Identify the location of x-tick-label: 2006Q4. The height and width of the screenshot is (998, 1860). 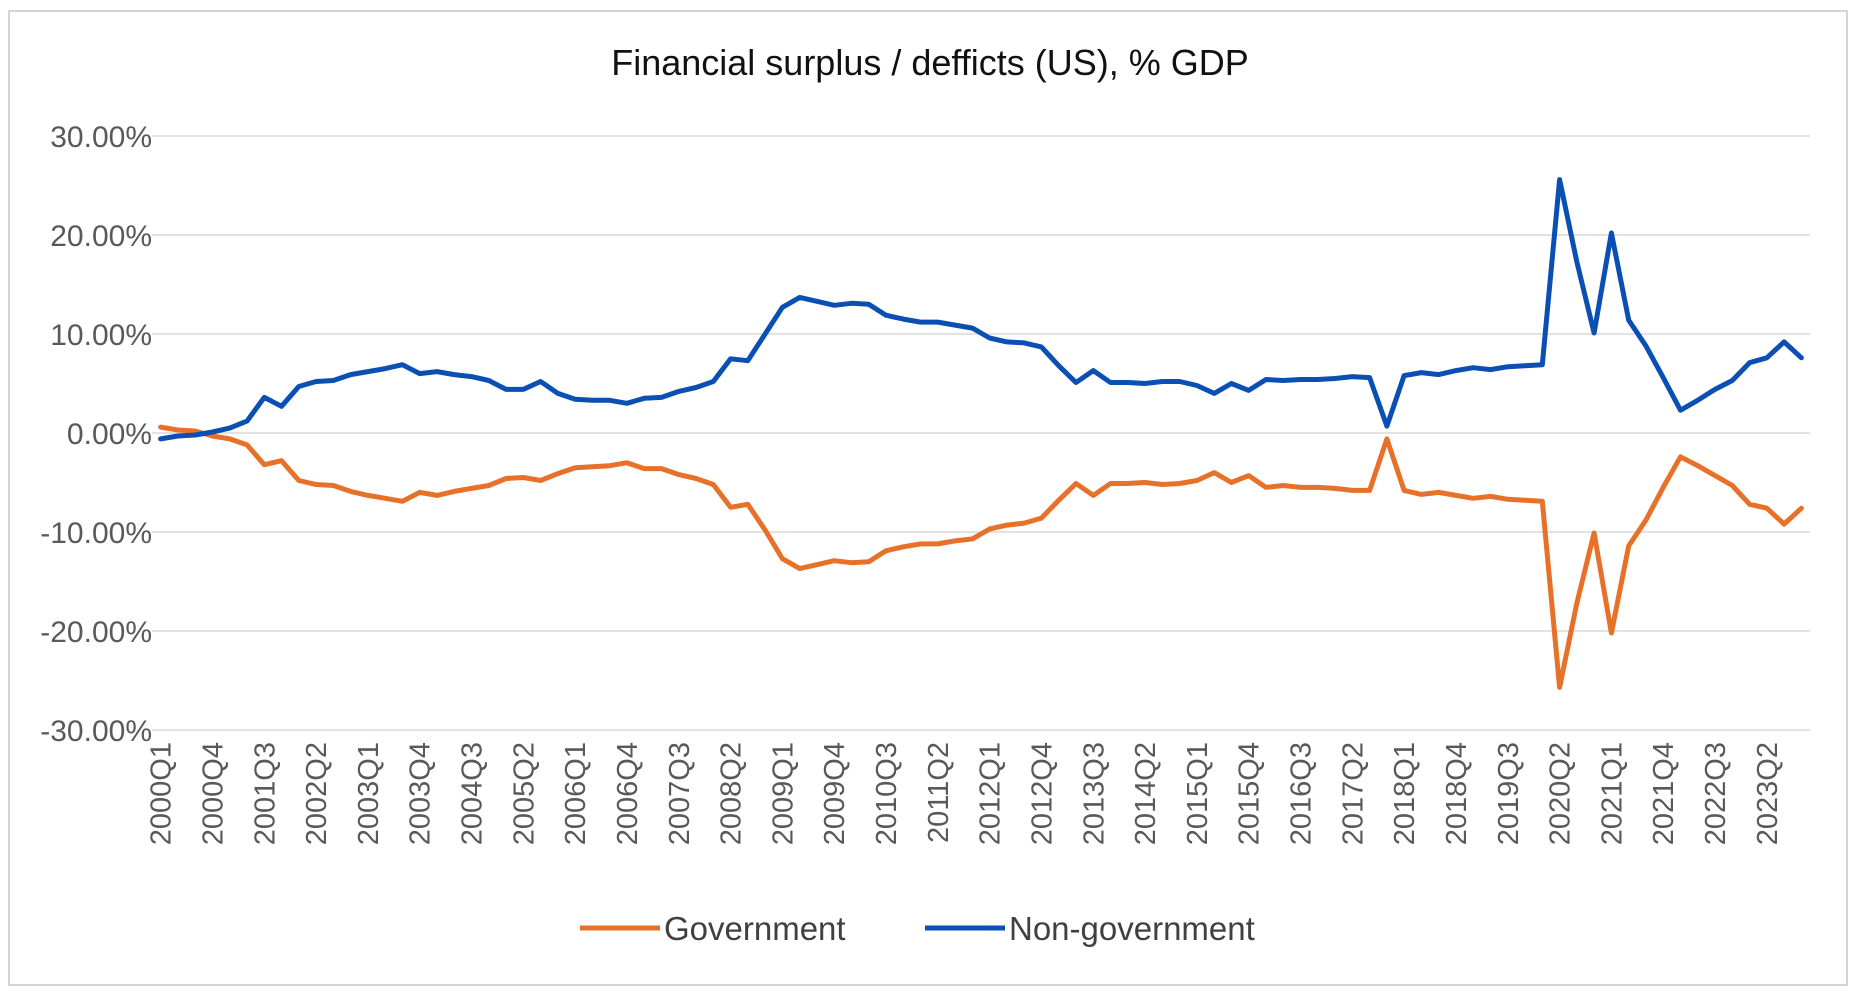
(628, 793).